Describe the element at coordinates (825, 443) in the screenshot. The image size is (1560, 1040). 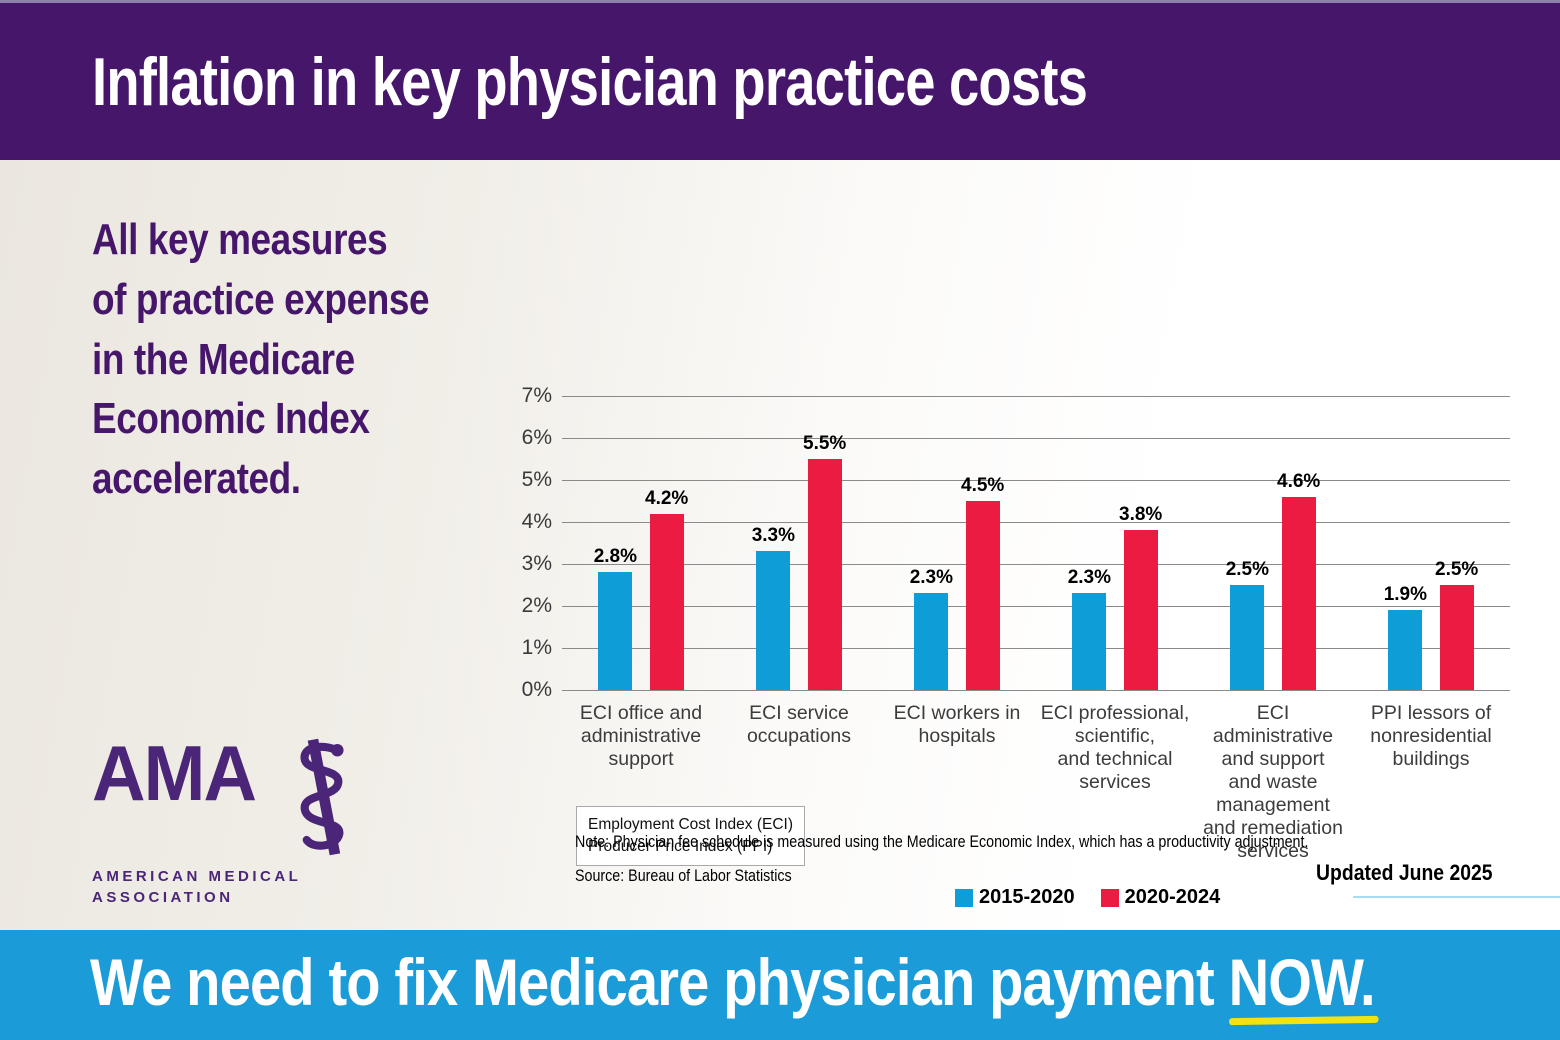
I see `bar-value-label: 5.5%` at that location.